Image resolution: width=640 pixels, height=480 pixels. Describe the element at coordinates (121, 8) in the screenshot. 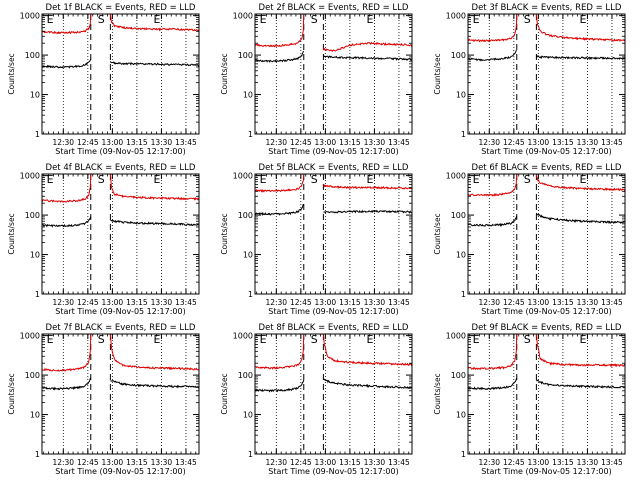

I see `panel-title: Det 1f BLACK = Events, RED = LLD` at that location.